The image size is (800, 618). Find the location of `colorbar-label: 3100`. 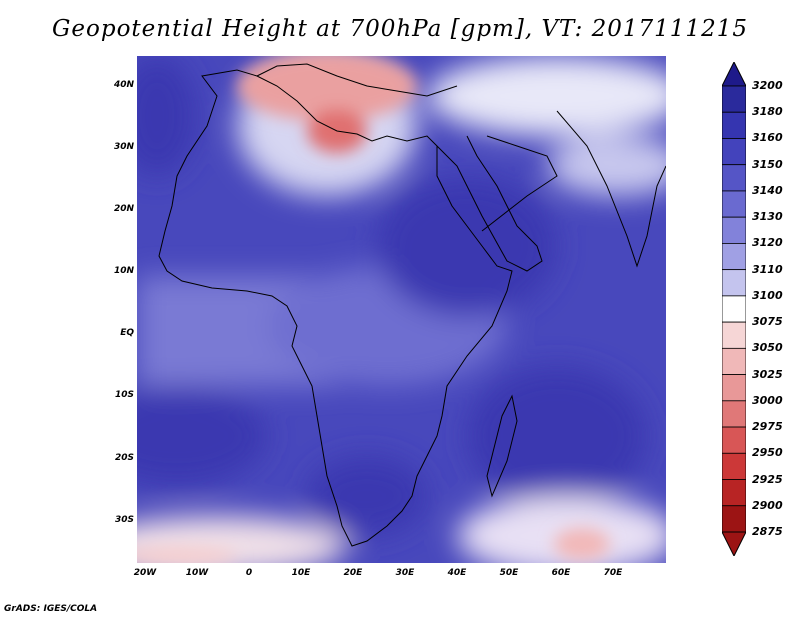

colorbar-label: 3100 is located at coordinates (767, 295).